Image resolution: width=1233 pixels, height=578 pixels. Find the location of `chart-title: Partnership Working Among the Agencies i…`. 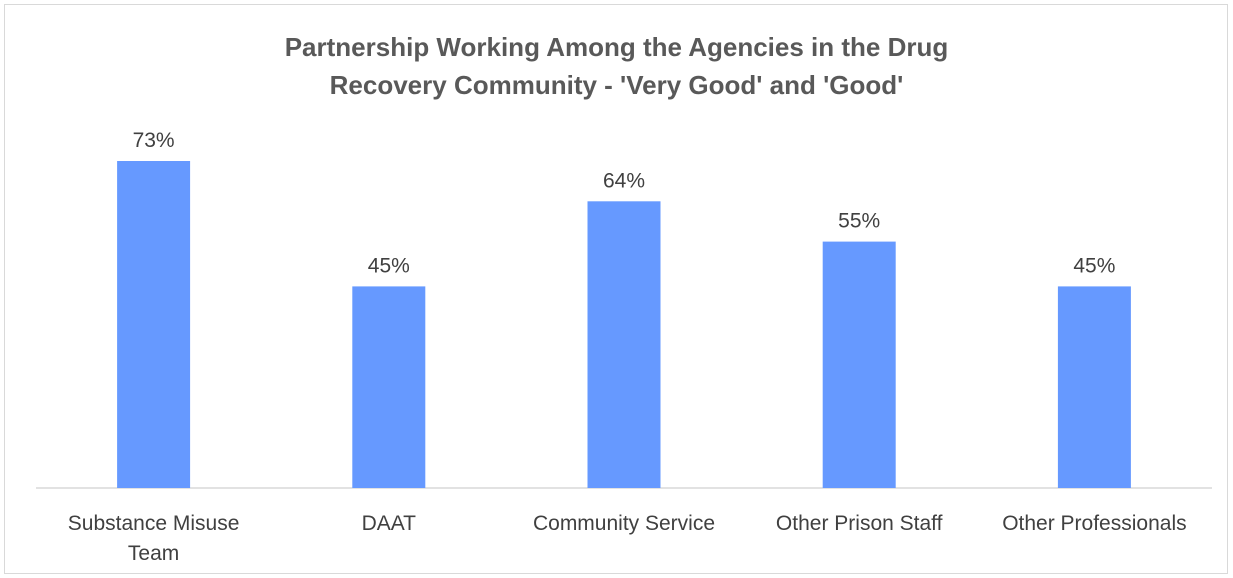

chart-title: Partnership Working Among the Agencies i… is located at coordinates (616, 66).